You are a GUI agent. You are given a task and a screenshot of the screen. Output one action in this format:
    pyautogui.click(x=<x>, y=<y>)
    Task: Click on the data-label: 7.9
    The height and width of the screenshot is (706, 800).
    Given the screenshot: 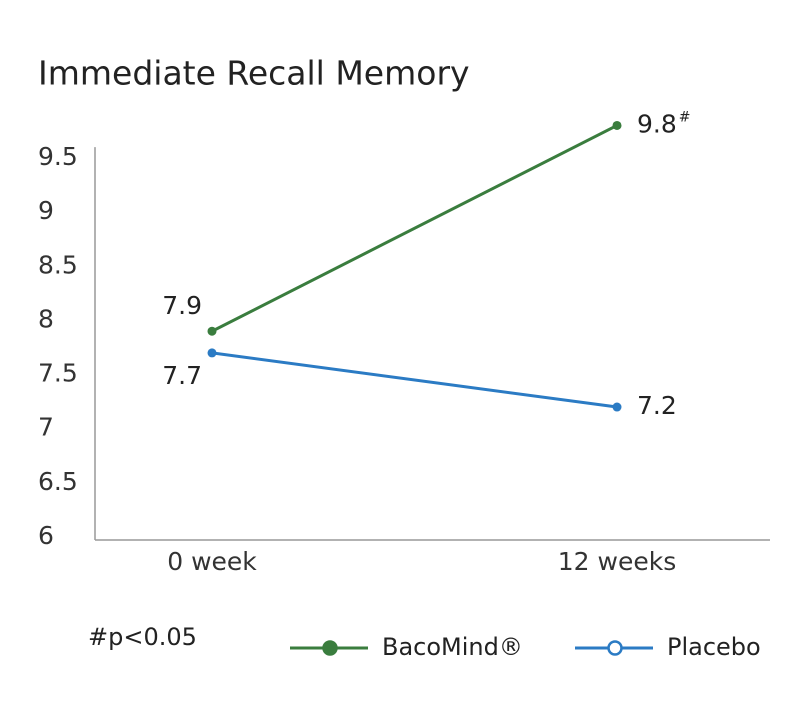 What is the action you would take?
    pyautogui.click(x=182, y=305)
    